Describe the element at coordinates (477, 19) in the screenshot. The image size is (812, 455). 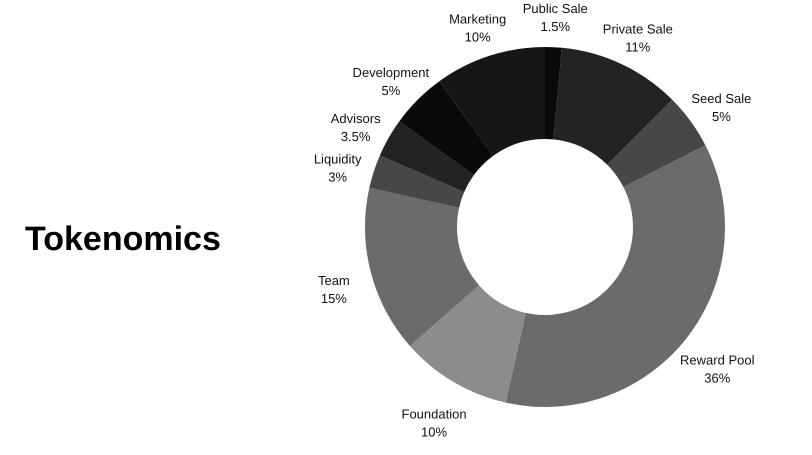
I see `slice-label: Marketing` at that location.